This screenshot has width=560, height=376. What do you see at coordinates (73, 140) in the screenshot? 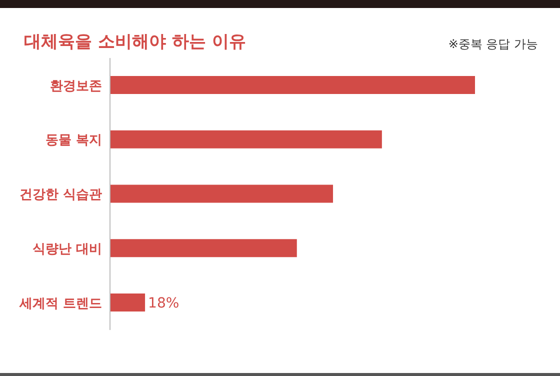
I see `y-tick-label: 동물 복지` at bounding box center [73, 140].